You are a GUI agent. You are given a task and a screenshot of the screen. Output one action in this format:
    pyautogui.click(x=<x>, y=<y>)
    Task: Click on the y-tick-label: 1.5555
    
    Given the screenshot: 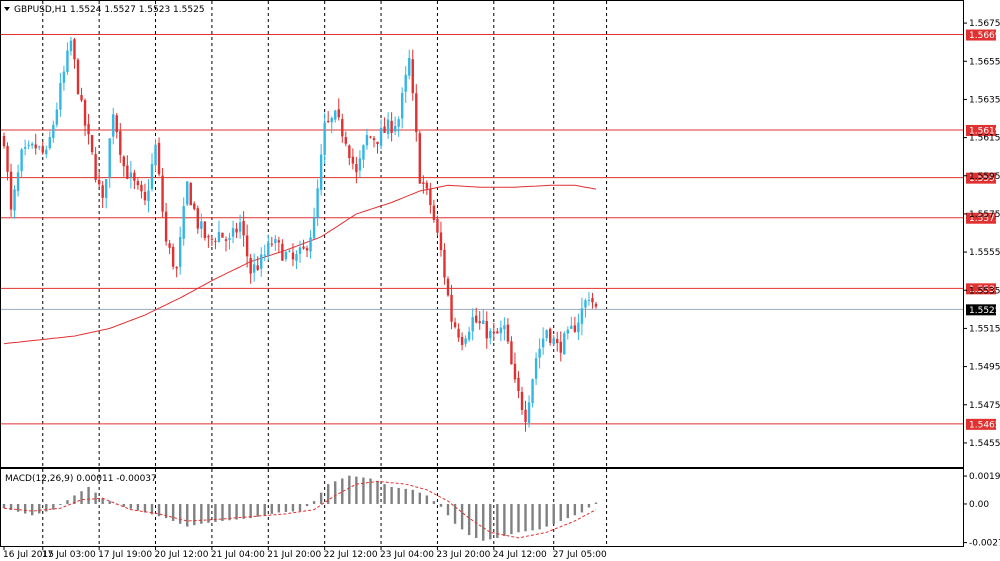 What is the action you would take?
    pyautogui.click(x=984, y=253)
    